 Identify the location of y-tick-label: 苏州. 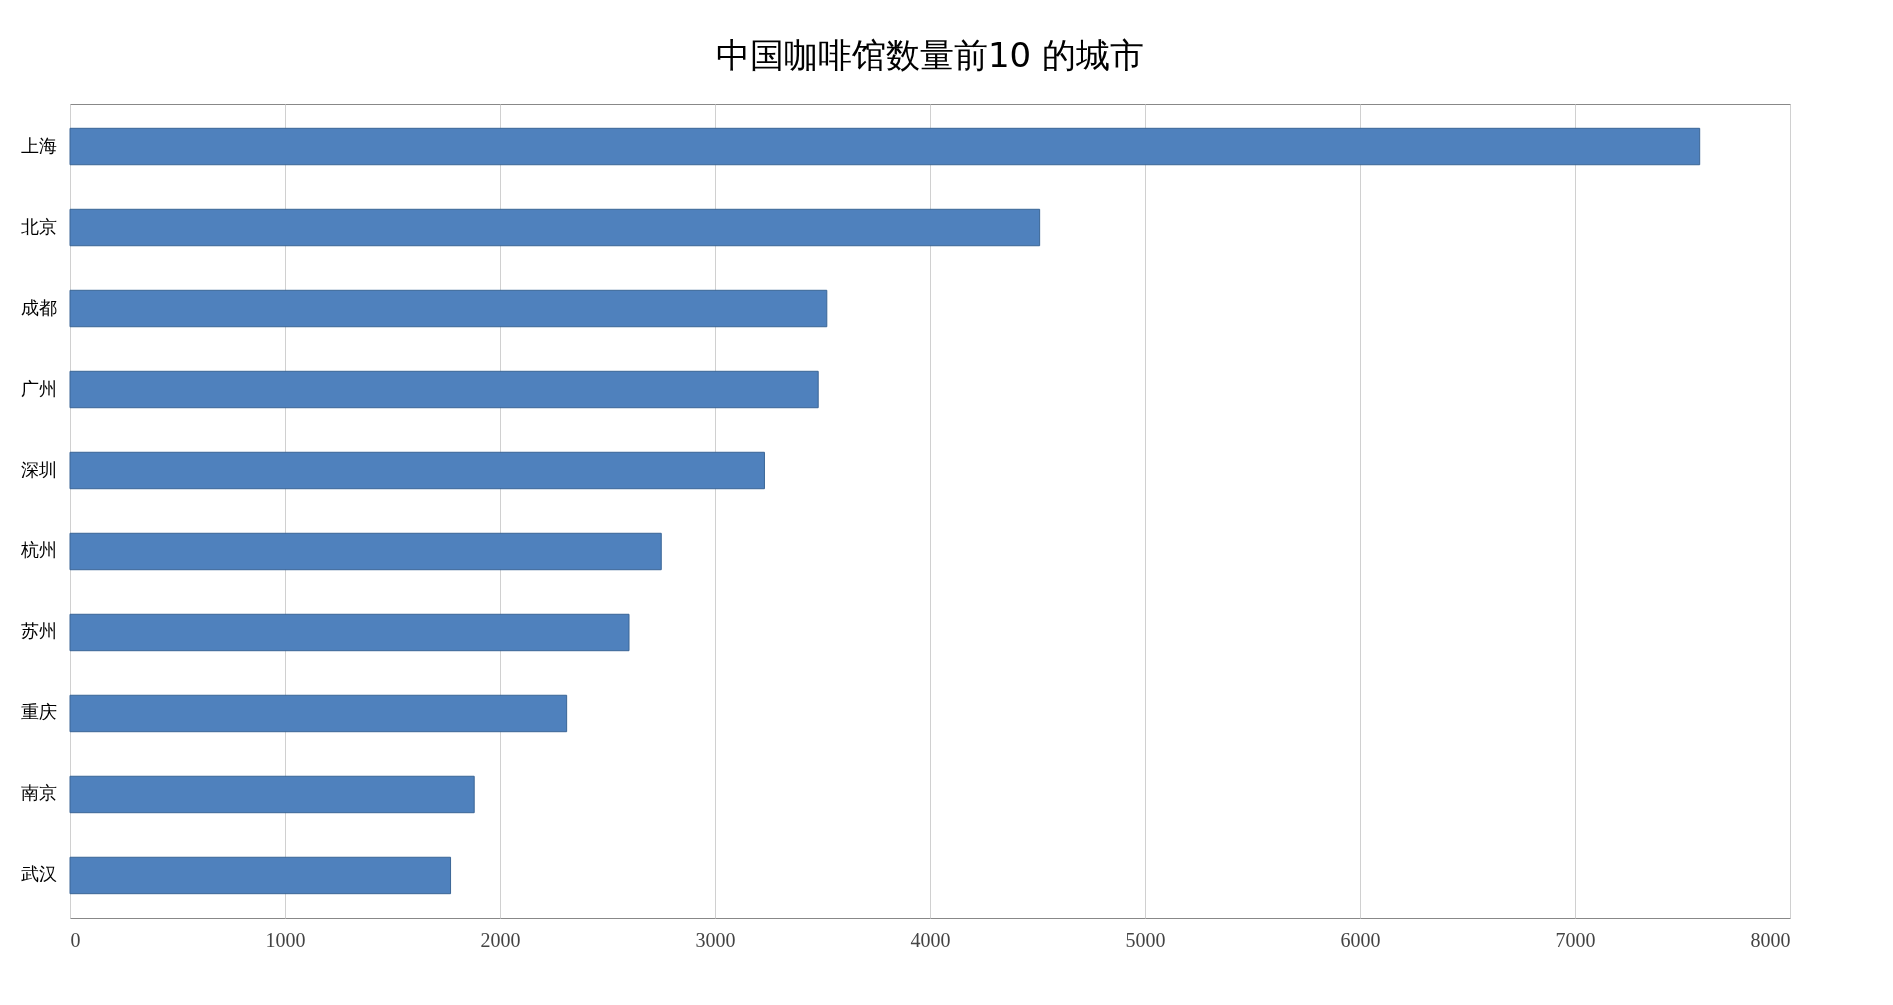
(38, 631).